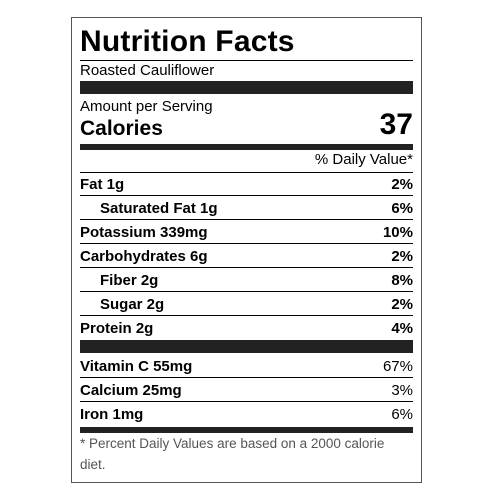 This screenshot has width=500, height=500. What do you see at coordinates (187, 41) in the screenshot?
I see `label-title: Nutrition Facts` at bounding box center [187, 41].